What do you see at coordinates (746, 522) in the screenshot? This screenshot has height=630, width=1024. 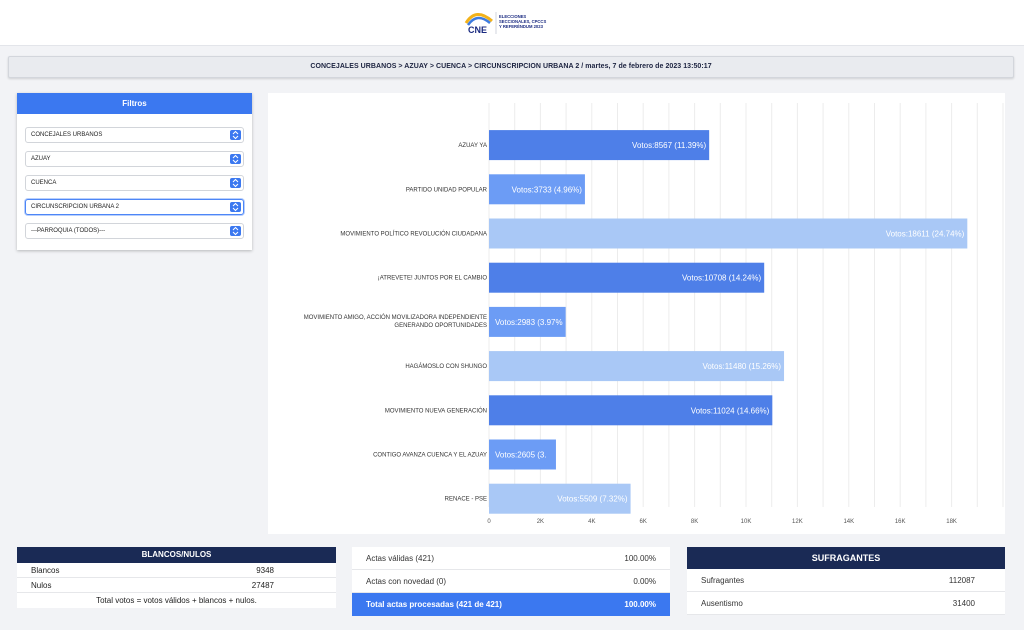 I see `x-tick-label: 10K` at bounding box center [746, 522].